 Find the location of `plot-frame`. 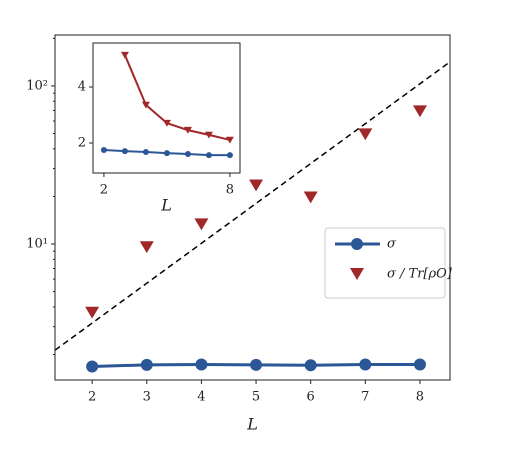

plot-frame is located at coordinates (166, 108).